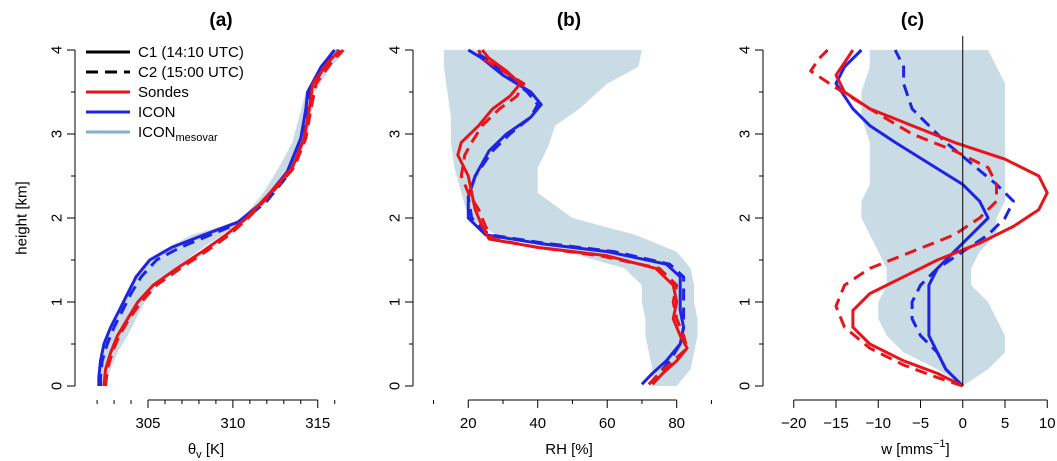 This screenshot has width=1057, height=461. Describe the element at coordinates (232, 423) in the screenshot. I see `x-tick-label: 310` at that location.